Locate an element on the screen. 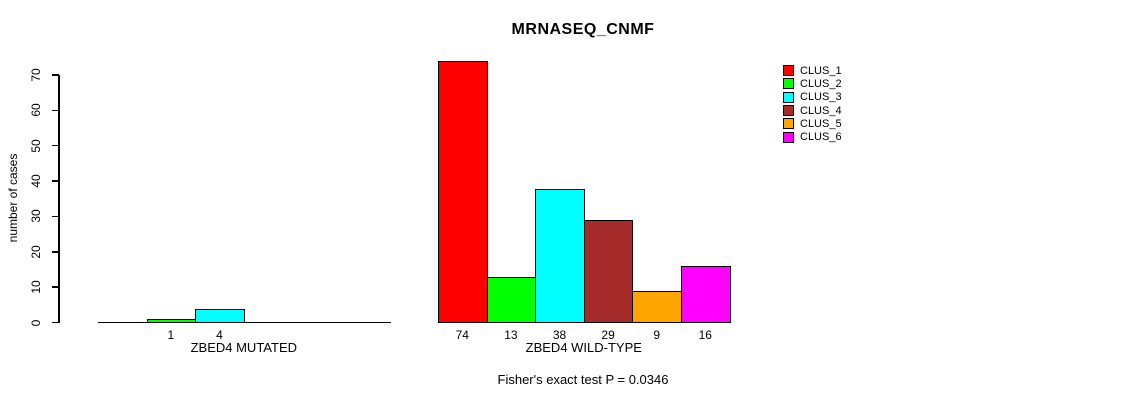  bar-clus_1-group2 is located at coordinates (463, 191).